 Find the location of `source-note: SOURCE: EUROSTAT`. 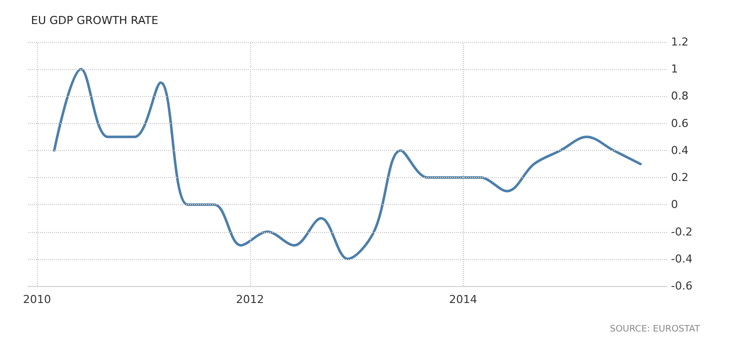

source-note: SOURCE: EUROSTAT is located at coordinates (655, 329).